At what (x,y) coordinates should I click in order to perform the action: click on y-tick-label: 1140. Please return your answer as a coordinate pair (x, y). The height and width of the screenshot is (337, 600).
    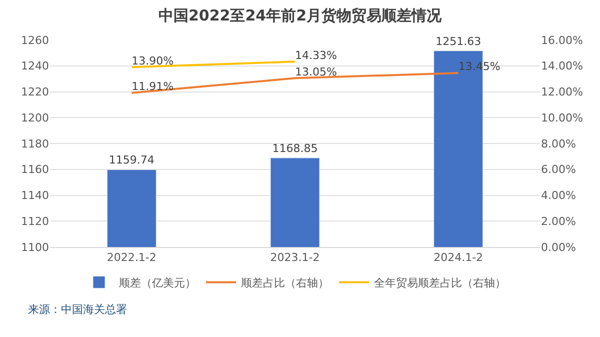
    Looking at the image, I should click on (35, 195).